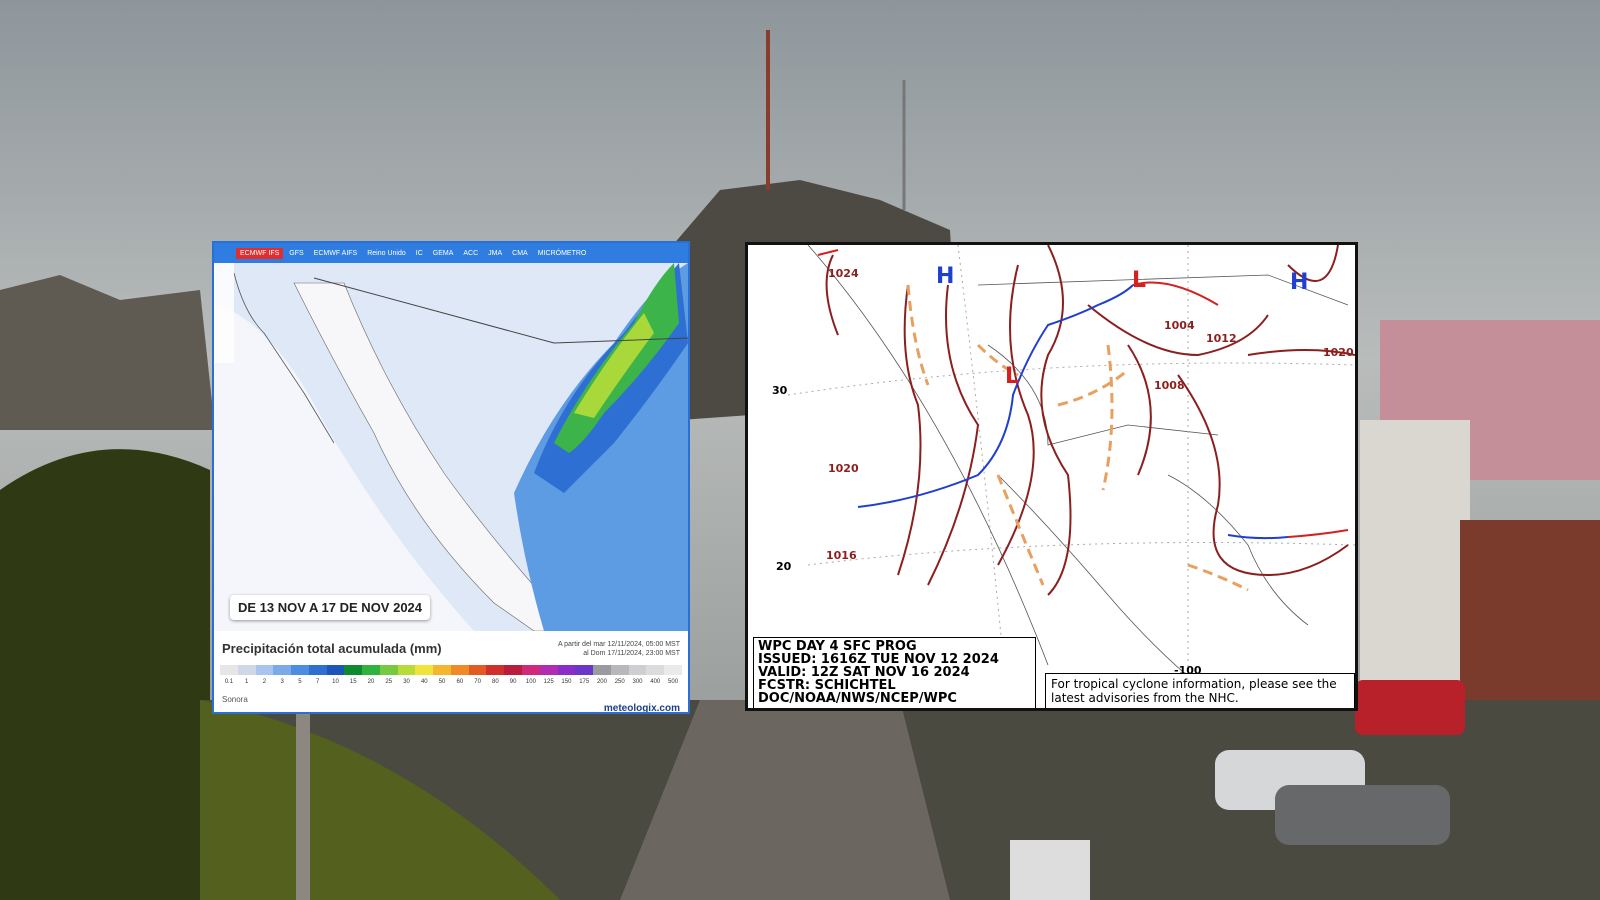 The height and width of the screenshot is (900, 1600). I want to click on isobar-label: 1024, so click(843, 273).